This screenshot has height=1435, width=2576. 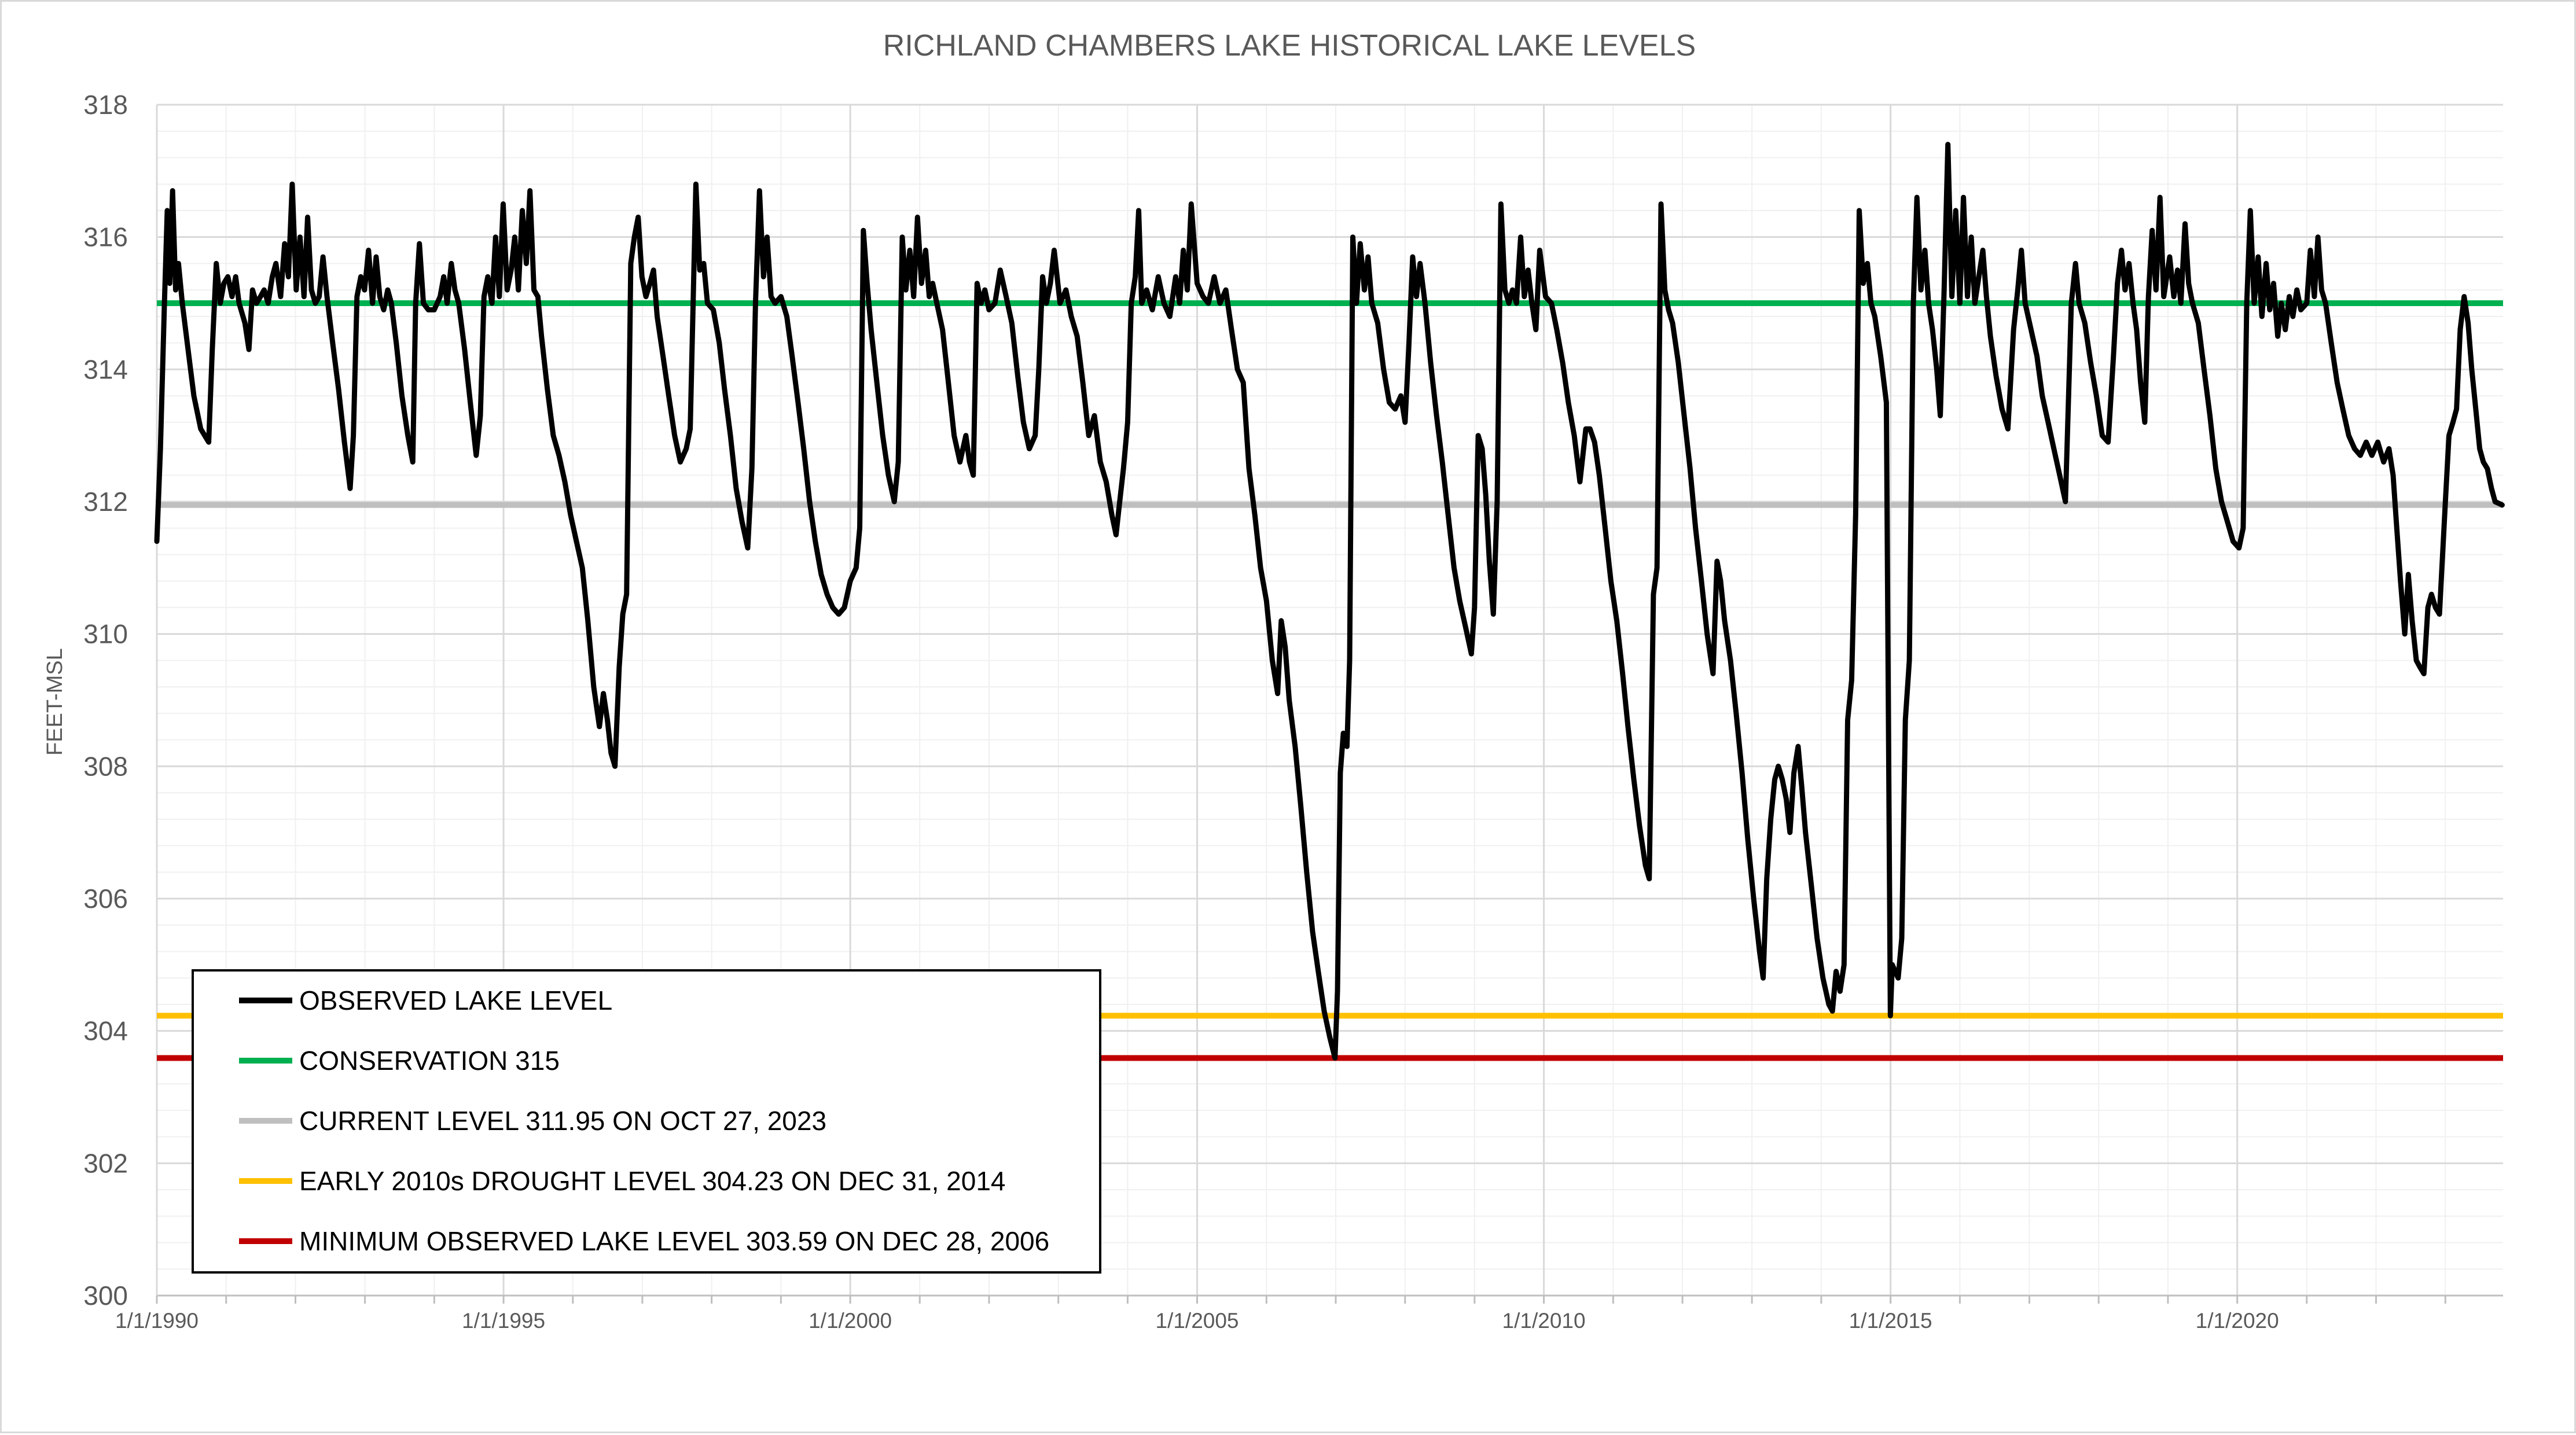 I want to click on y-tick-label: 314, so click(x=105, y=369).